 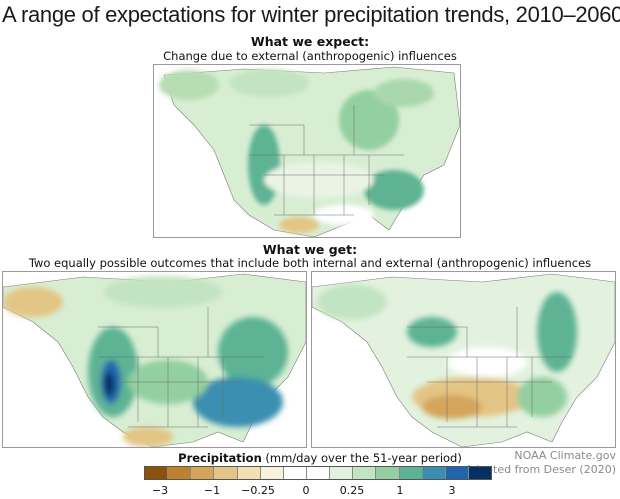 I want to click on expected-heading: What we expect:, so click(x=310, y=41).